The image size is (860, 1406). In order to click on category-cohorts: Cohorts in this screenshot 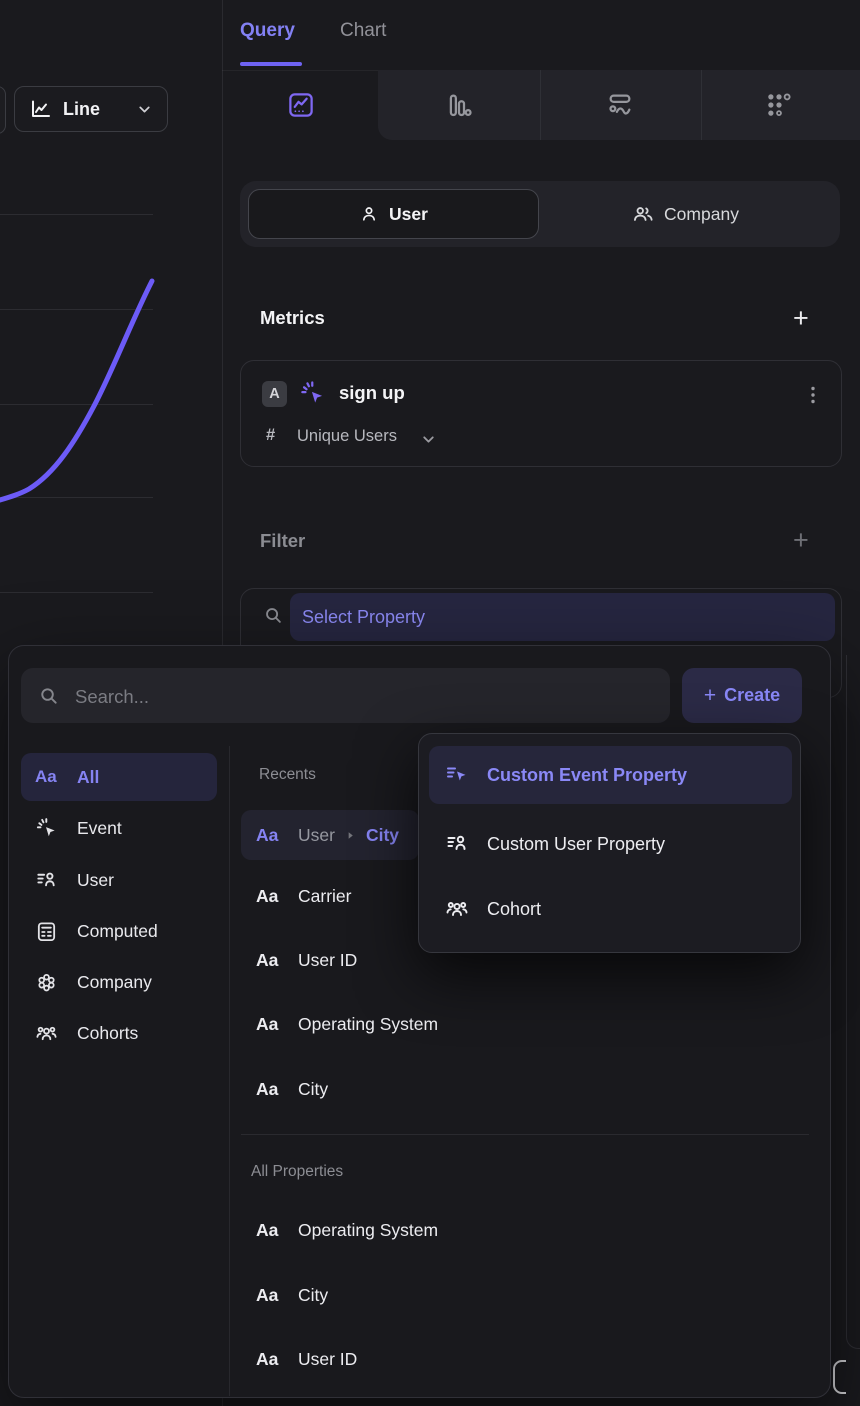, I will do `click(119, 1033)`.